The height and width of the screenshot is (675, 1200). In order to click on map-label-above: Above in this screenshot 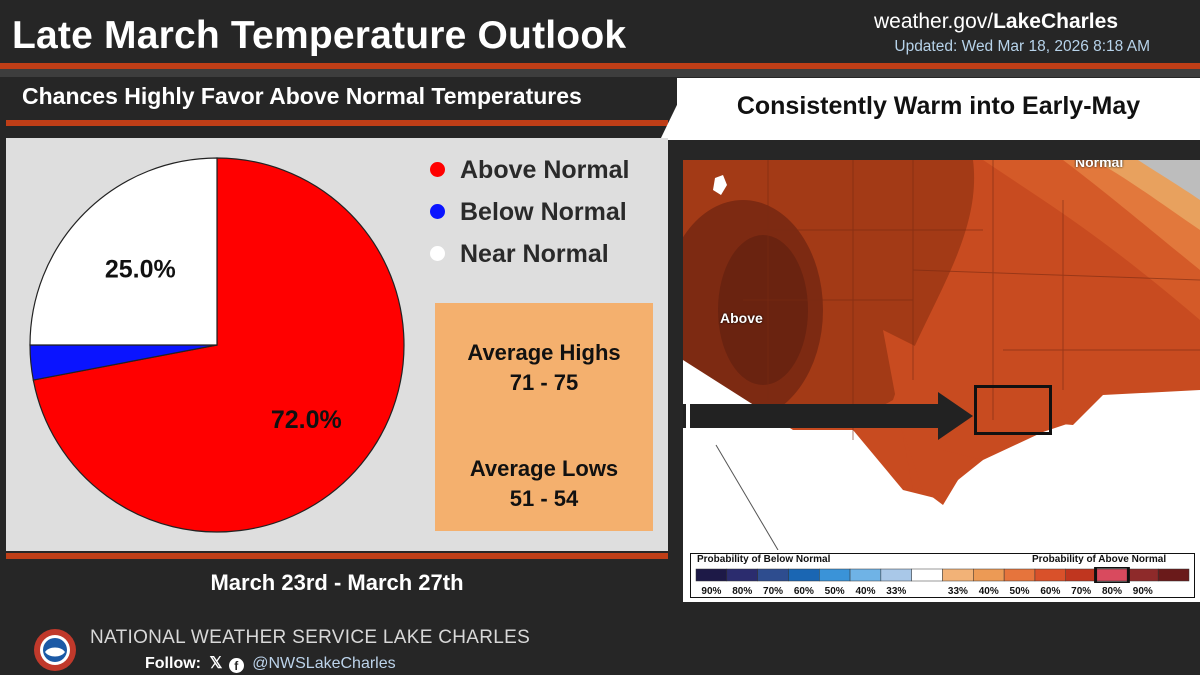, I will do `click(741, 318)`.